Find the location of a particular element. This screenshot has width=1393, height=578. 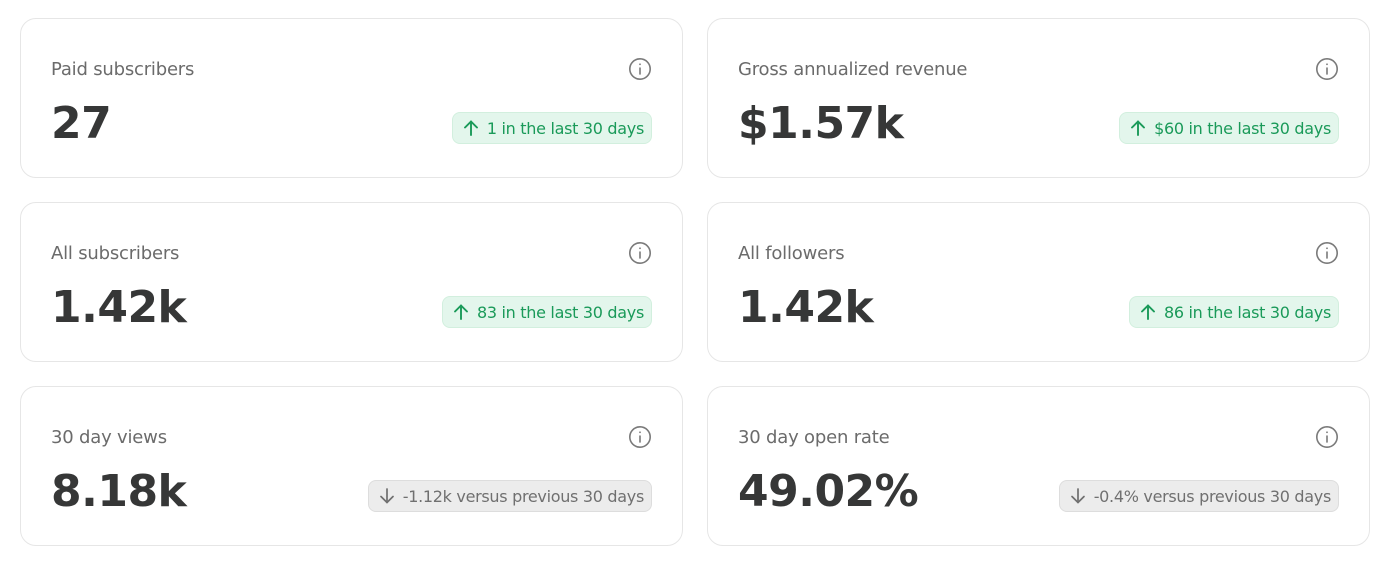

trend-badge: -0.4% versus previous 30 days is located at coordinates (1198, 496).